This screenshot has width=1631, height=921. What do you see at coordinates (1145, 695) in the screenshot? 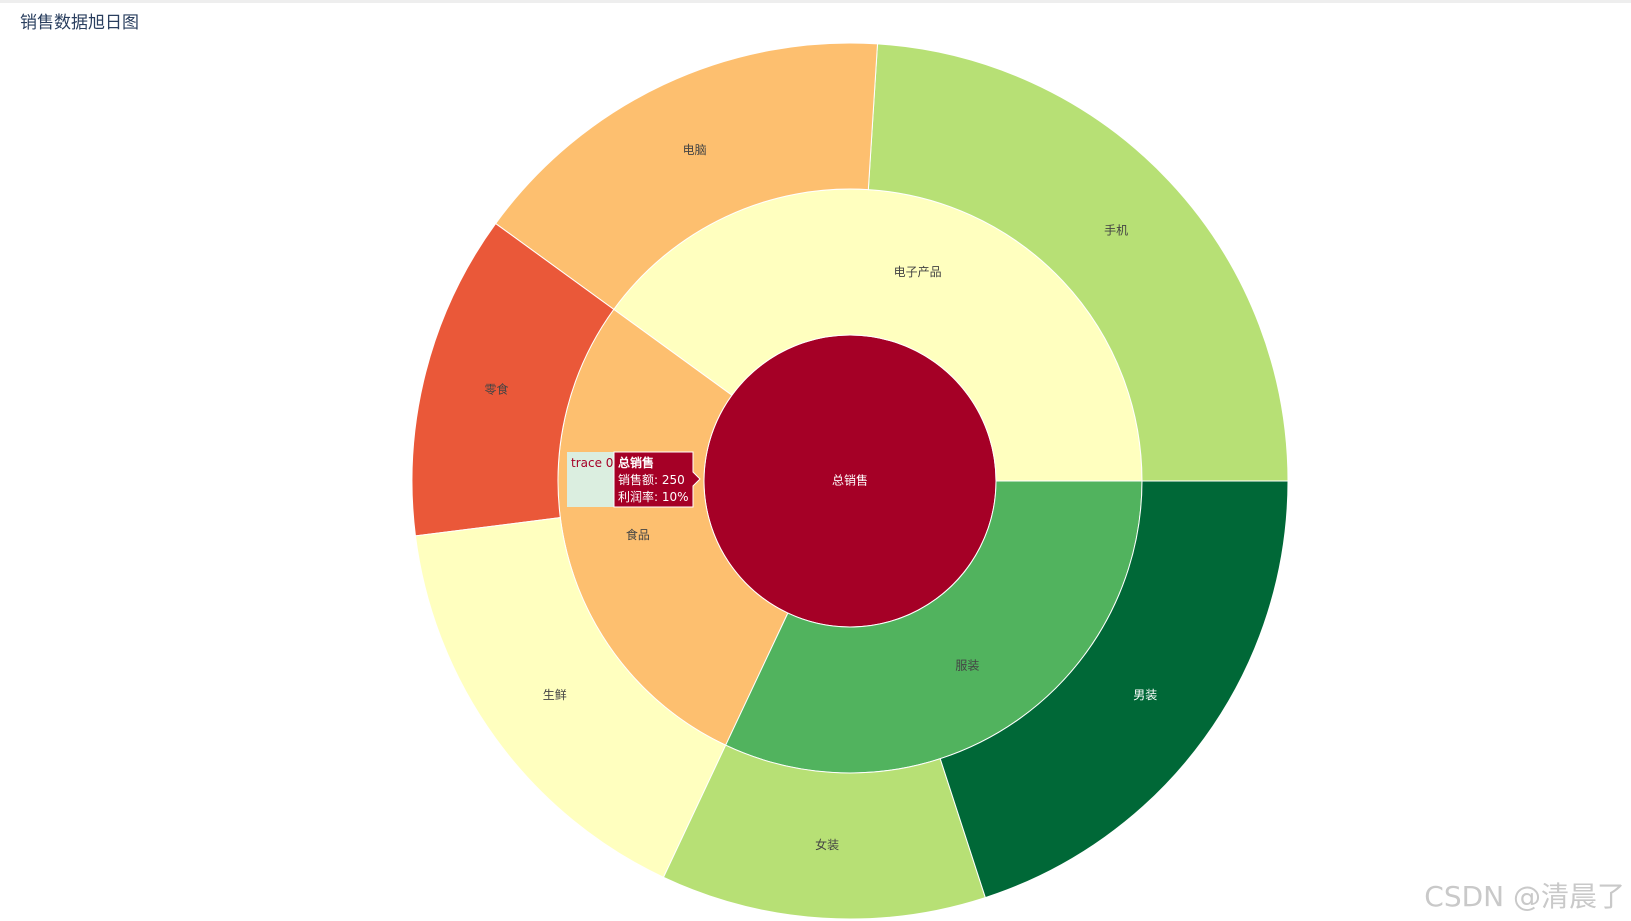
I see `label-level2-2-1: 男装` at bounding box center [1145, 695].